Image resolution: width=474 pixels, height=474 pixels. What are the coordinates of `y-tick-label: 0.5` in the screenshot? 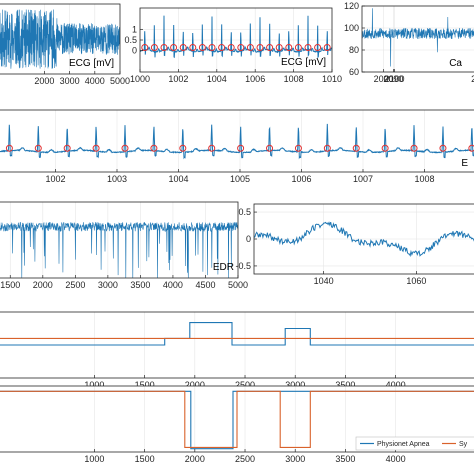 It's located at (244, 212).